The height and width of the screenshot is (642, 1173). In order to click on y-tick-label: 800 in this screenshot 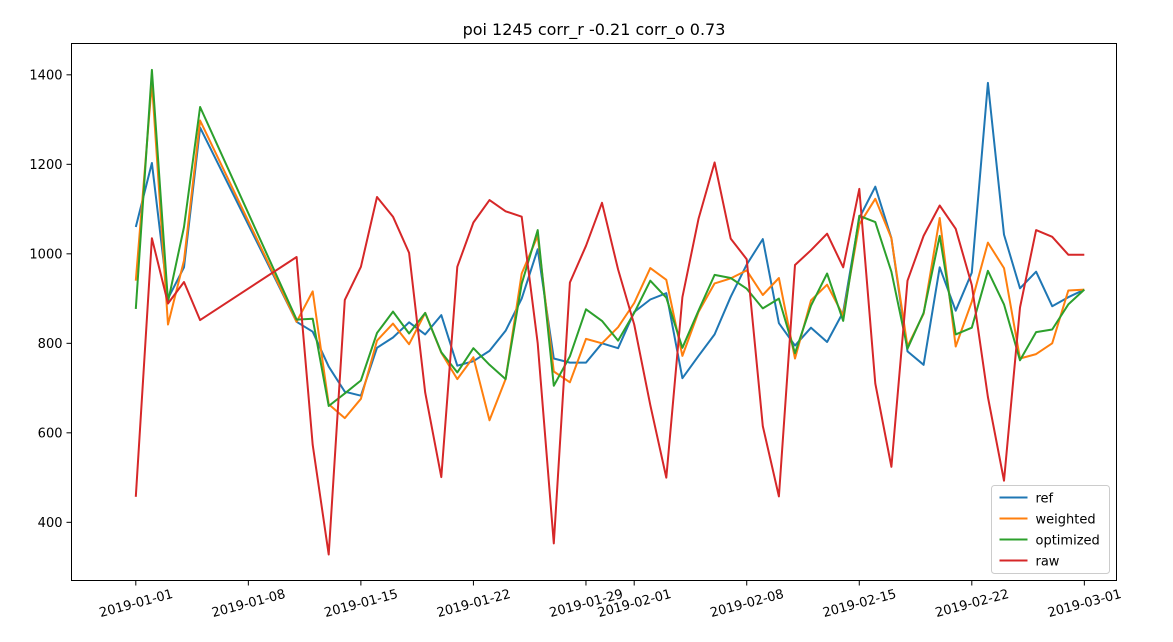, I will do `click(50, 344)`.